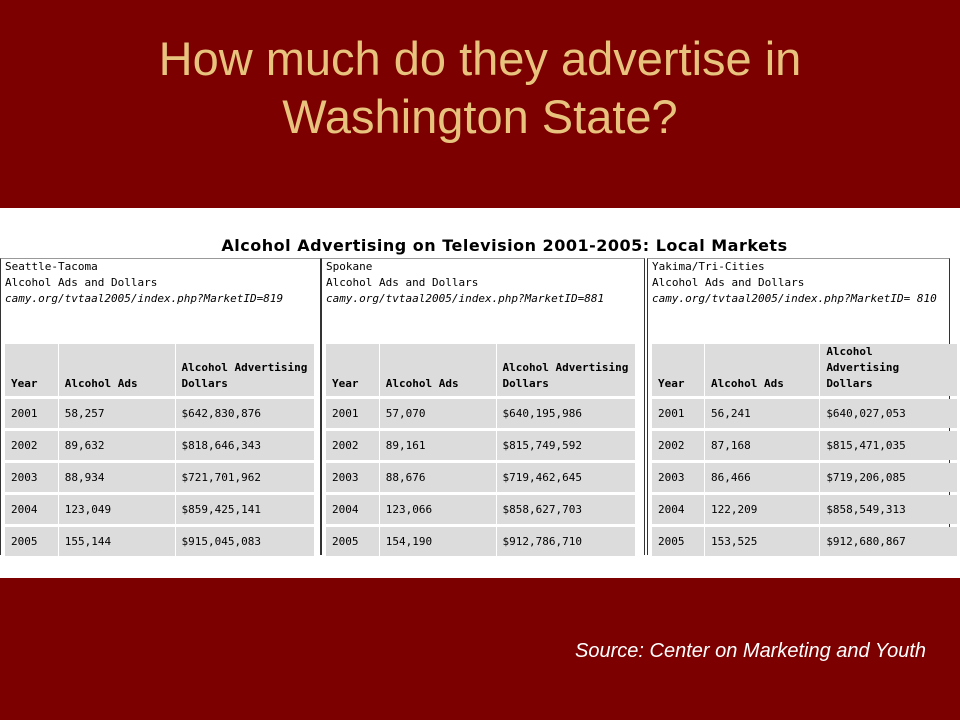  What do you see at coordinates (117, 413) in the screenshot?
I see `table-cell: 58,257` at bounding box center [117, 413].